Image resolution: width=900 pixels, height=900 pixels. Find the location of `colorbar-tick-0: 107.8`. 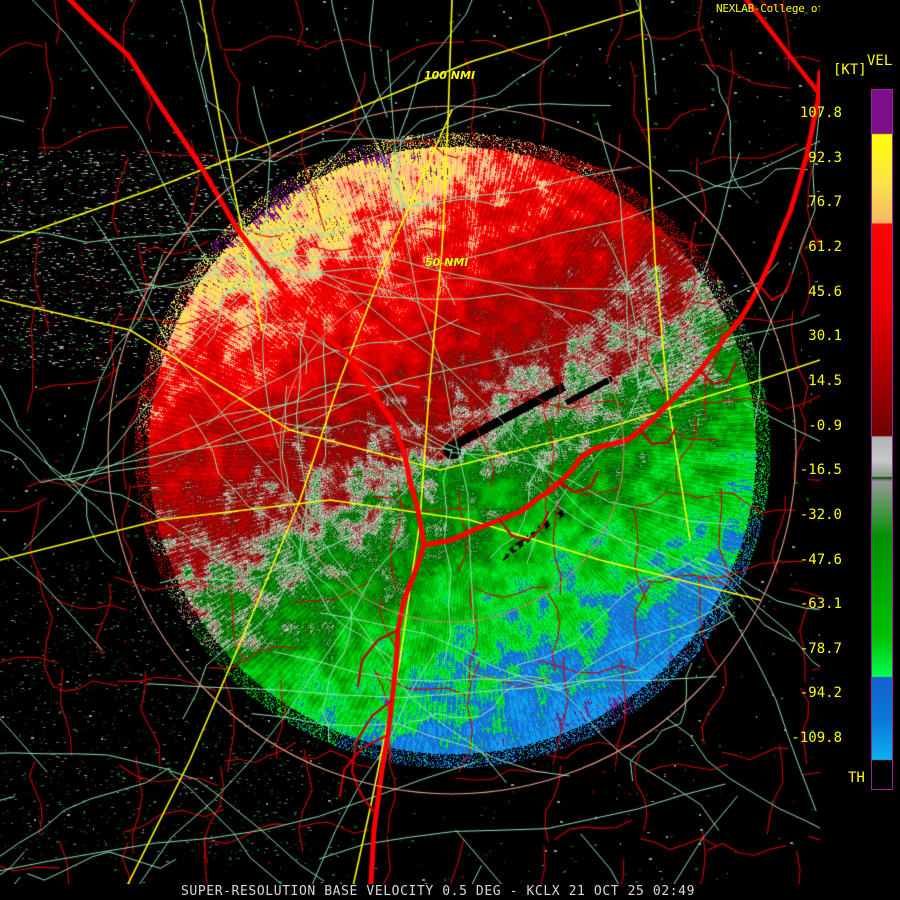

colorbar-tick-0: 107.8 is located at coordinates (820, 113).